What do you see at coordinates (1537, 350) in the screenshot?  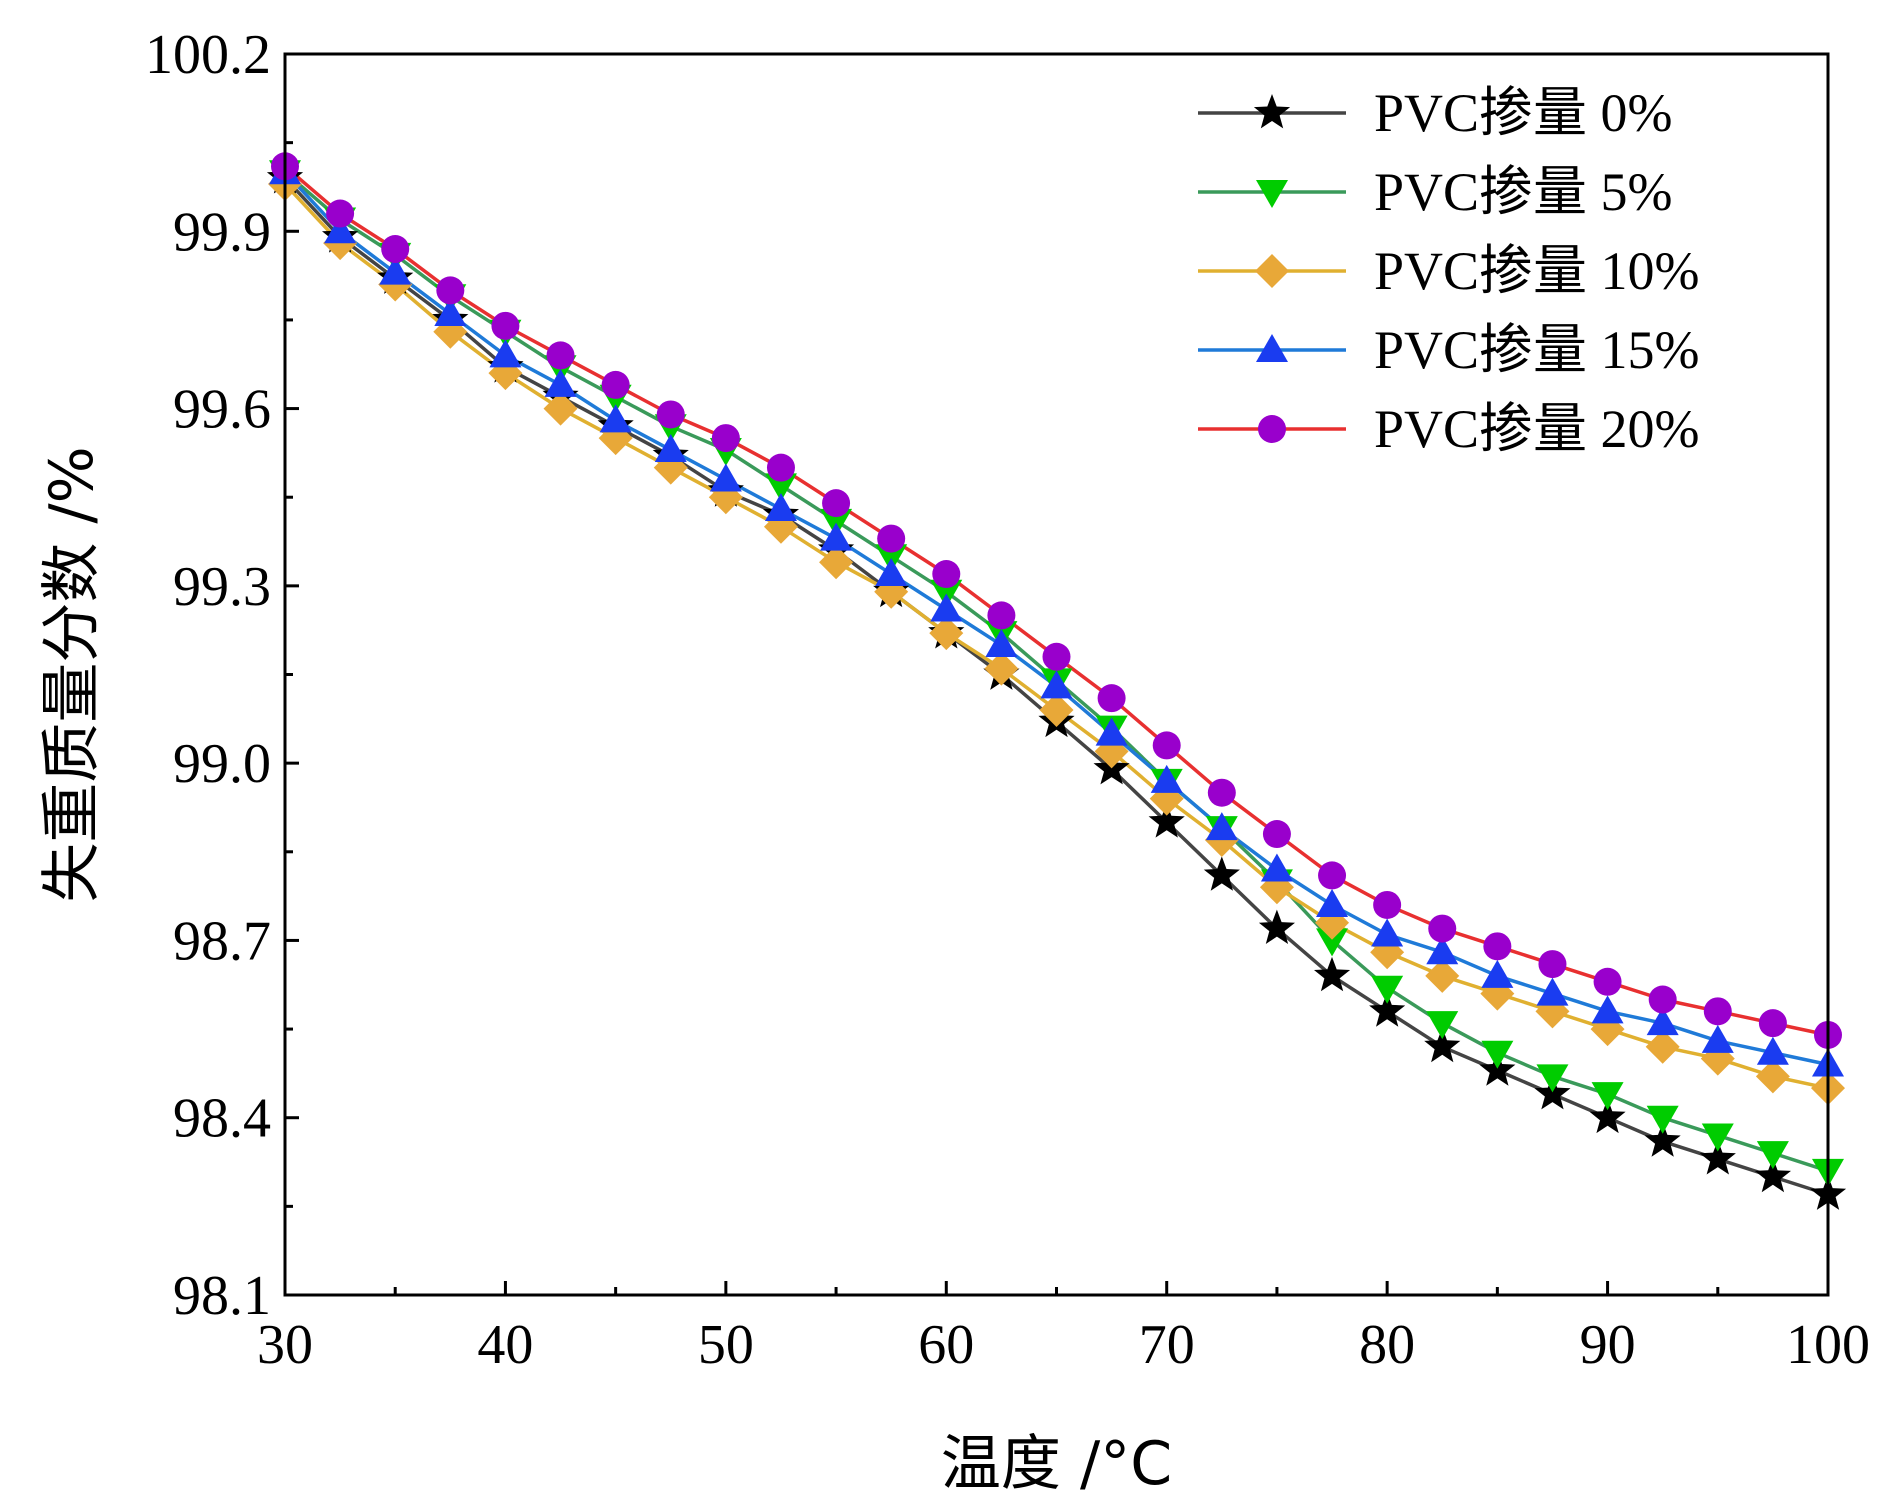 I see `legend-label: PVC掺量 15%` at bounding box center [1537, 350].